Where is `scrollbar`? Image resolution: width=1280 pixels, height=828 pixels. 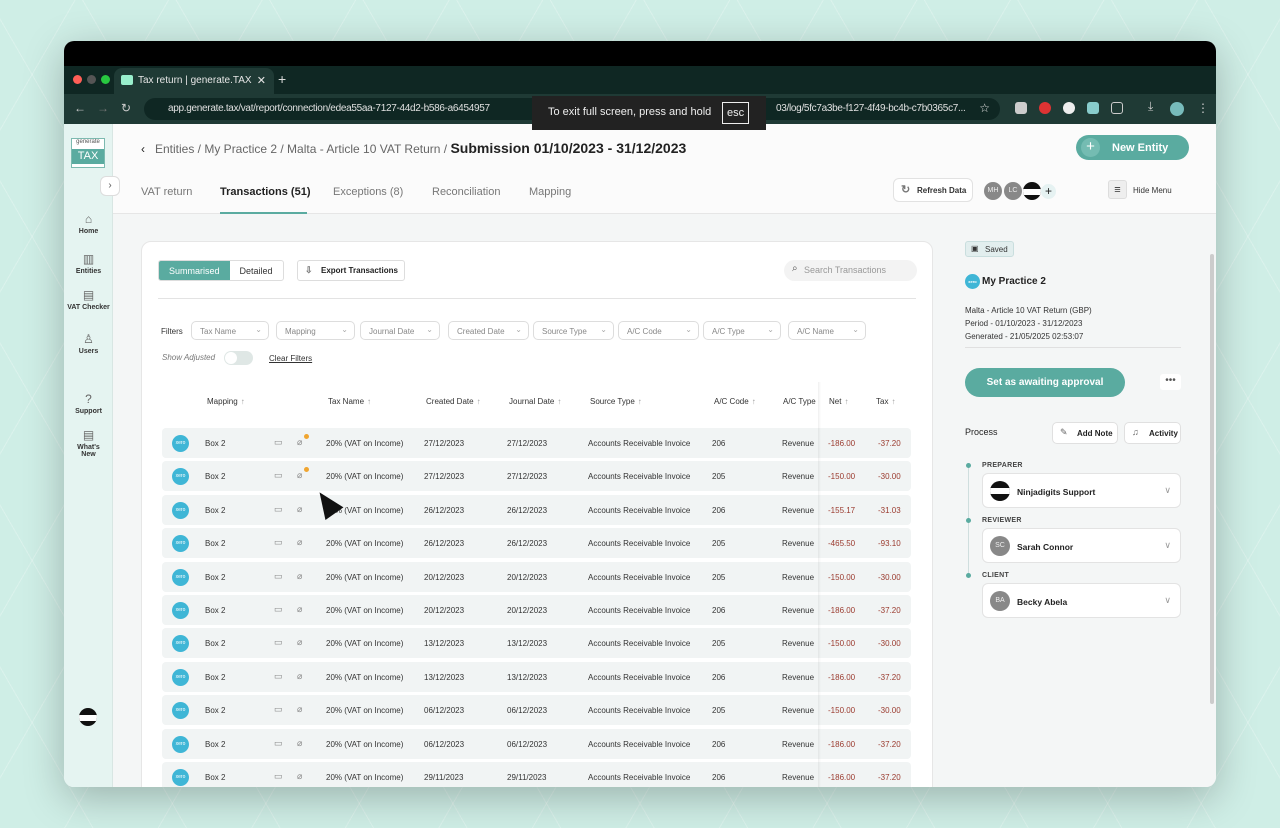
scrollbar is located at coordinates (1212, 479).